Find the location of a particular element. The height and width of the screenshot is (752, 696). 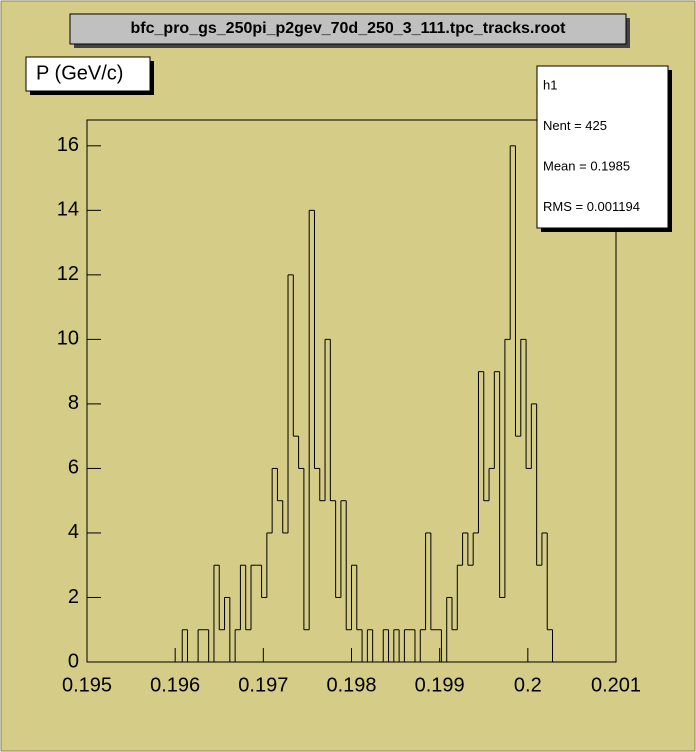

y-tick-label: 14 is located at coordinates (68, 210).